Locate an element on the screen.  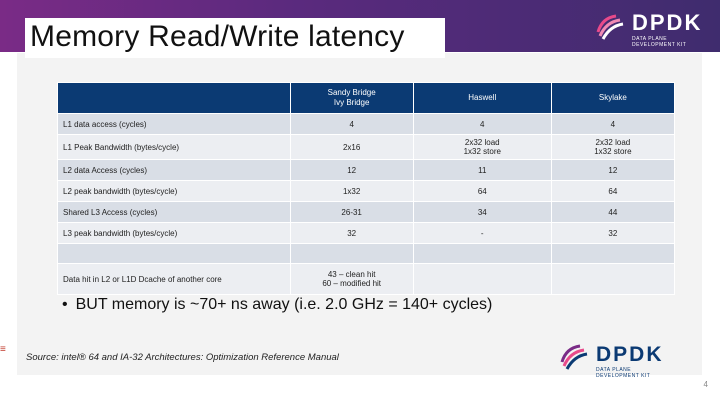
row-label: L3 peak bandwidth (bytes/cycle) is located at coordinates (174, 233).